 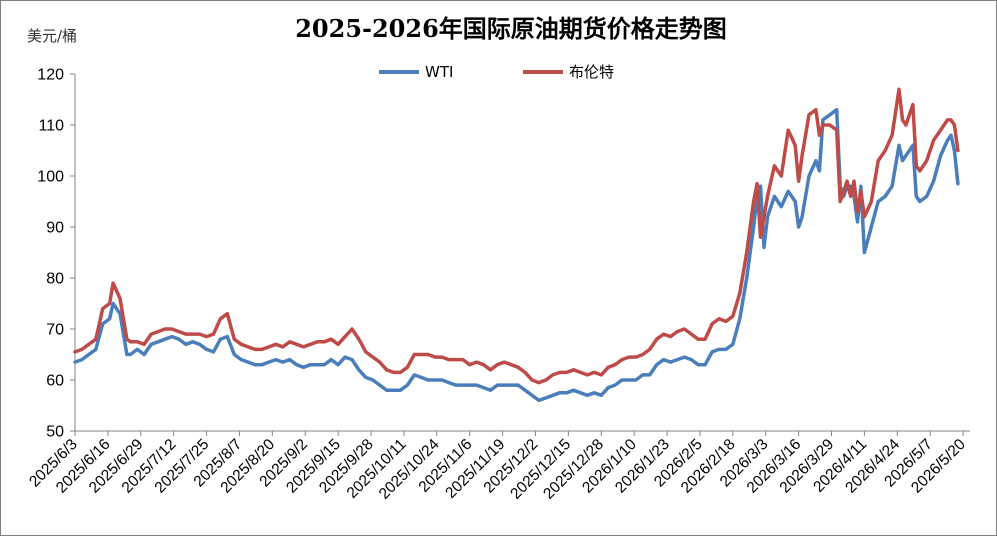 What do you see at coordinates (50, 75) in the screenshot?
I see `y-tick-label: 120` at bounding box center [50, 75].